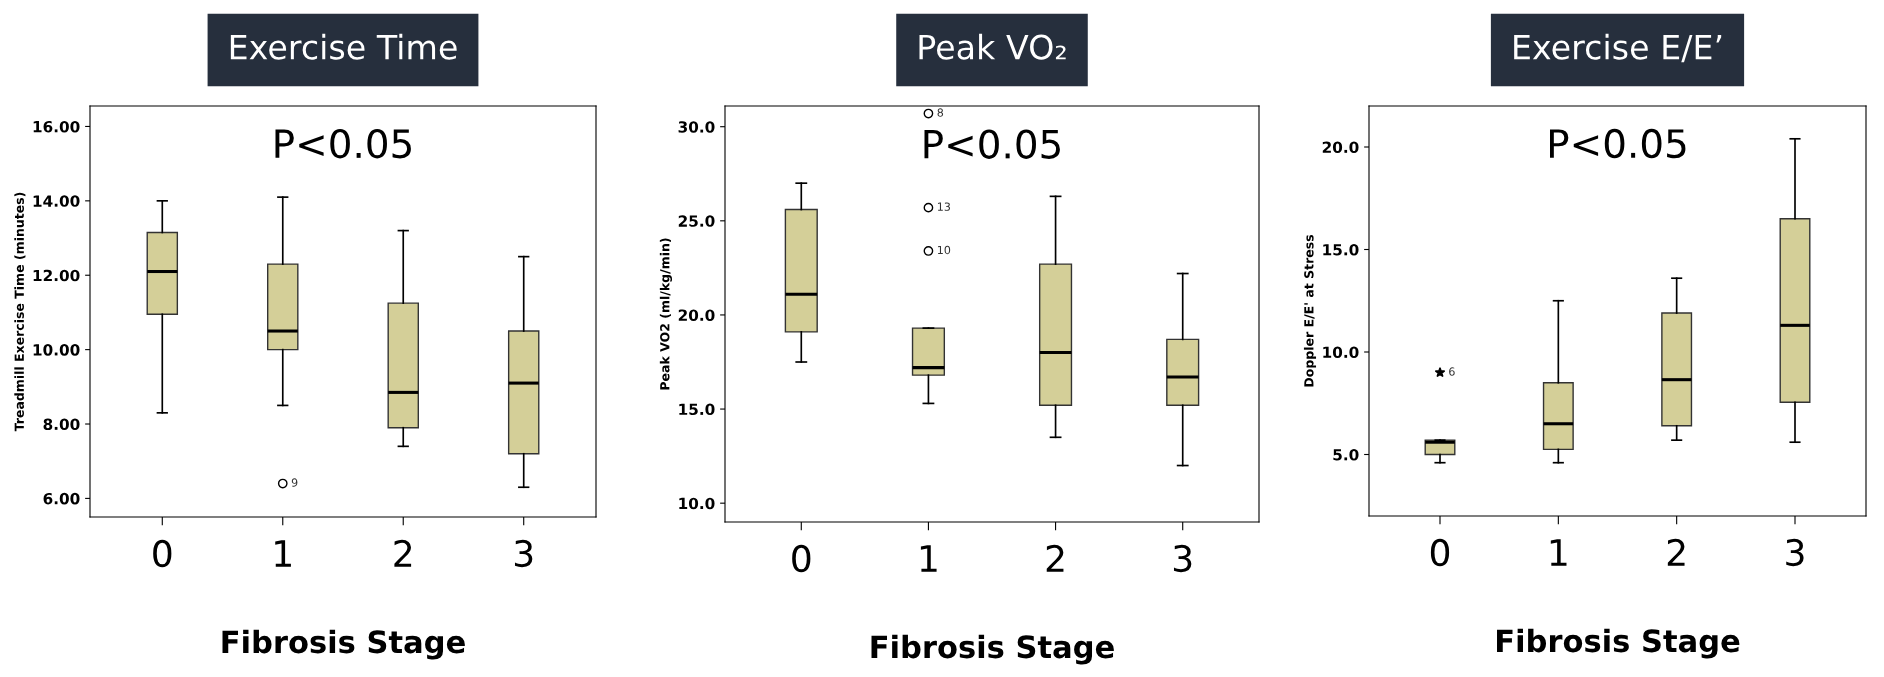  I want to click on y-tick-label: 30.0, so click(696, 127).